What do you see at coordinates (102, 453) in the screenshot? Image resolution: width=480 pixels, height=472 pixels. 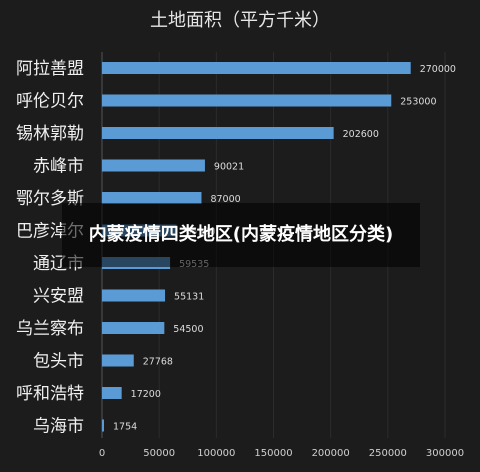 I see `x-tick-label: 0` at bounding box center [102, 453].